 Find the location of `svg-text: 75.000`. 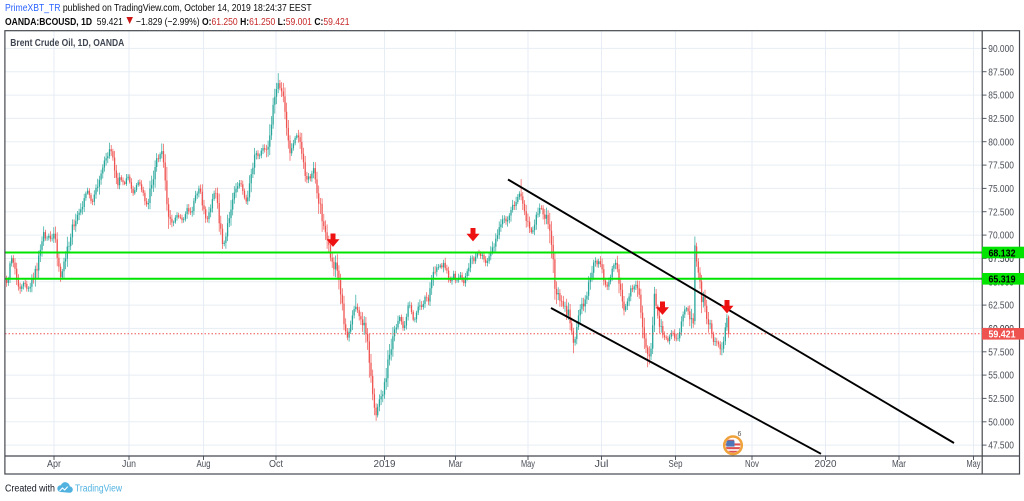

svg-text: 75.000 is located at coordinates (1001, 189).